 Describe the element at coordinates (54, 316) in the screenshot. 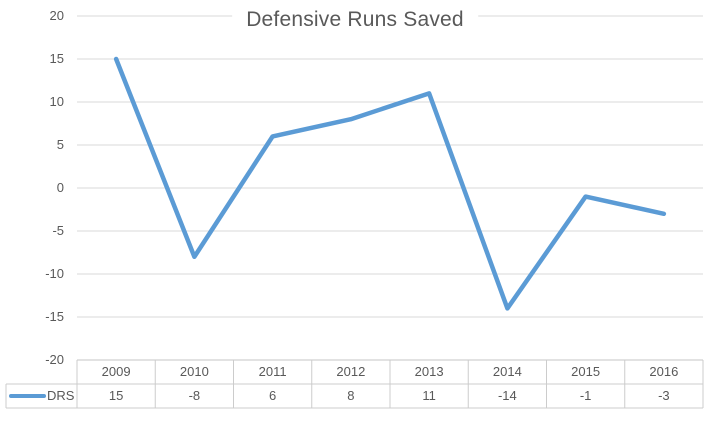

I see `y-tick-label: -15` at that location.